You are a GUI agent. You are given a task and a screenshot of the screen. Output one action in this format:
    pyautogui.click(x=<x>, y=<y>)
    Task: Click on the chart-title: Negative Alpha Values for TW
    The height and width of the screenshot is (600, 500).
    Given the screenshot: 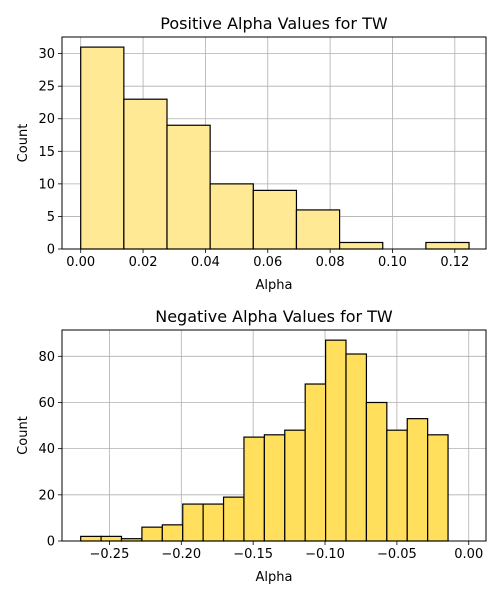 What is the action you would take?
    pyautogui.click(x=274, y=316)
    